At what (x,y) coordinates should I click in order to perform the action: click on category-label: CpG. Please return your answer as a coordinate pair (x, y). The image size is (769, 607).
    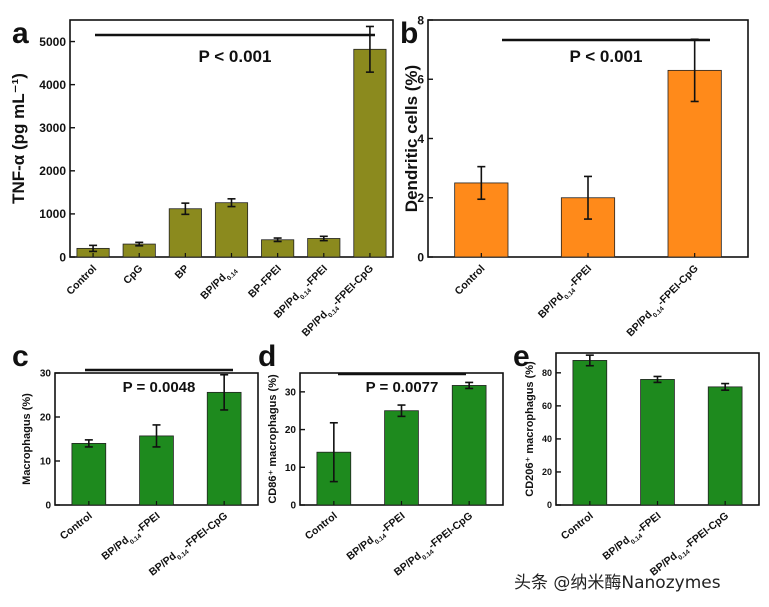
    Looking at the image, I should click on (133, 275).